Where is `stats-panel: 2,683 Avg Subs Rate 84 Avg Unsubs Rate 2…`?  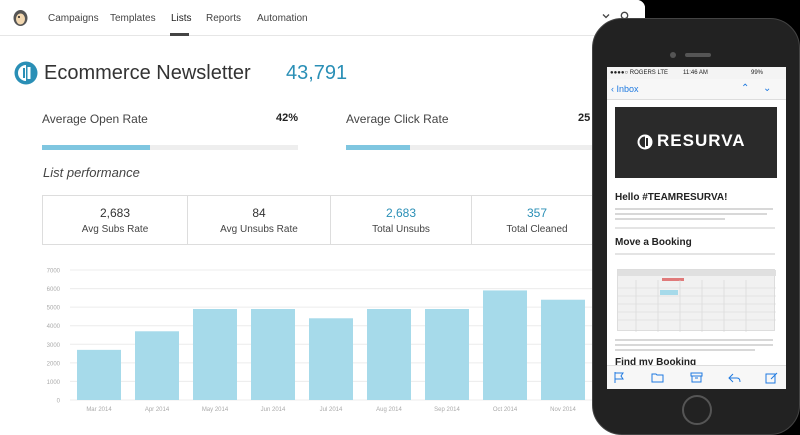 stats-panel: 2,683 Avg Subs Rate 84 Avg Unsubs Rate 2… is located at coordinates (322, 220).